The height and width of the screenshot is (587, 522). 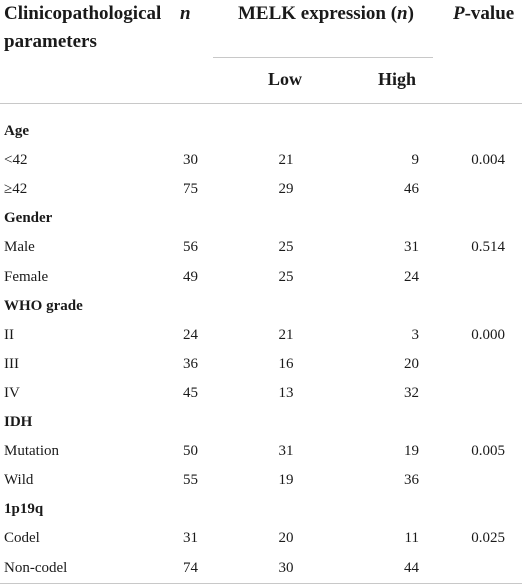 I want to click on row-n: 49, so click(x=190, y=276).